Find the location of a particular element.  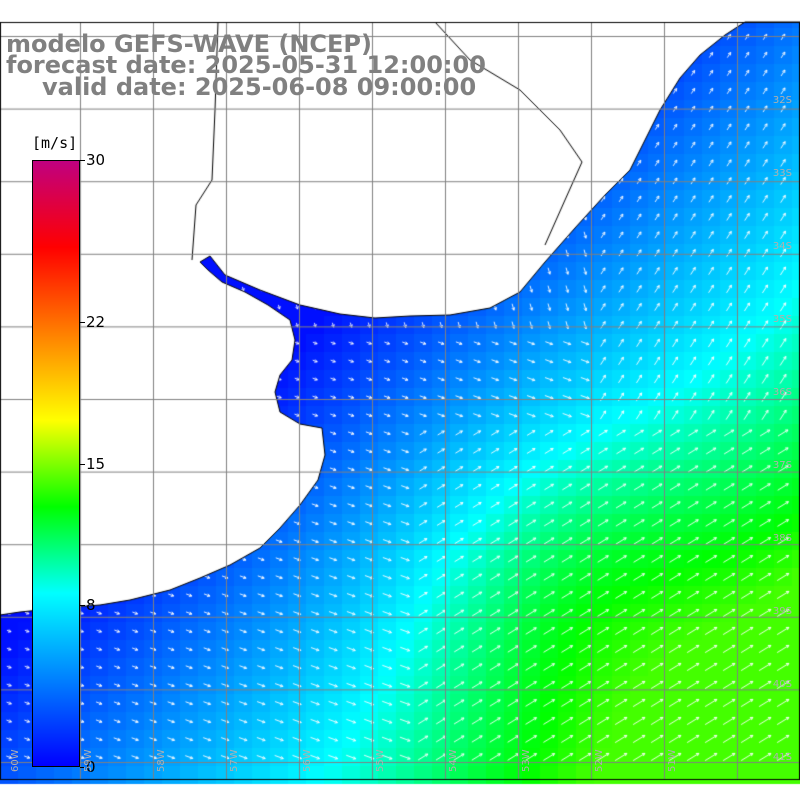

longitude-label: 60W is located at coordinates (15, 760).